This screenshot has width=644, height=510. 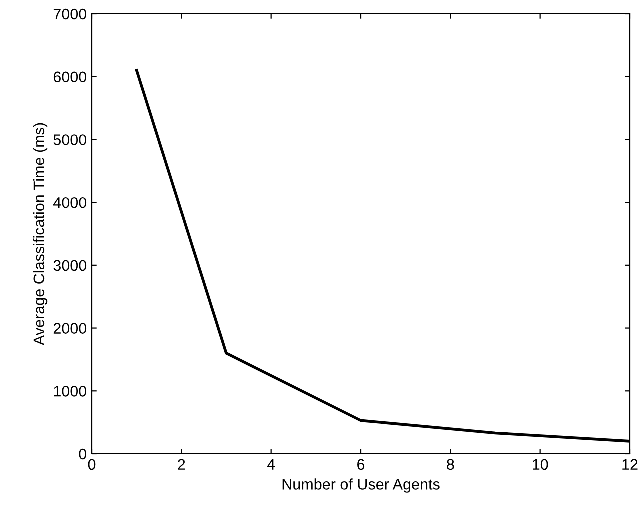 What do you see at coordinates (630, 464) in the screenshot?
I see `x-tick-label: 12` at bounding box center [630, 464].